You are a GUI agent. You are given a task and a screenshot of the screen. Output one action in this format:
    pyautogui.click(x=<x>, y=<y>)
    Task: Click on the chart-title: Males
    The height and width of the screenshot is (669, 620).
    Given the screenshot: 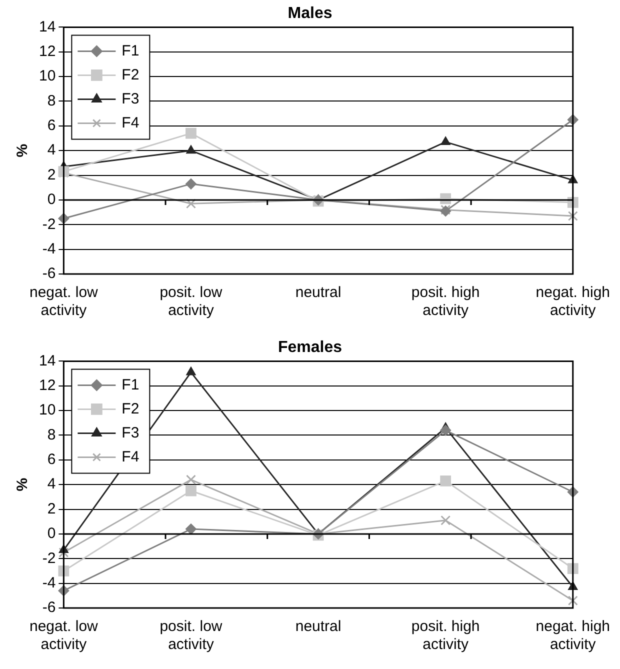 What is the action you would take?
    pyautogui.click(x=310, y=13)
    